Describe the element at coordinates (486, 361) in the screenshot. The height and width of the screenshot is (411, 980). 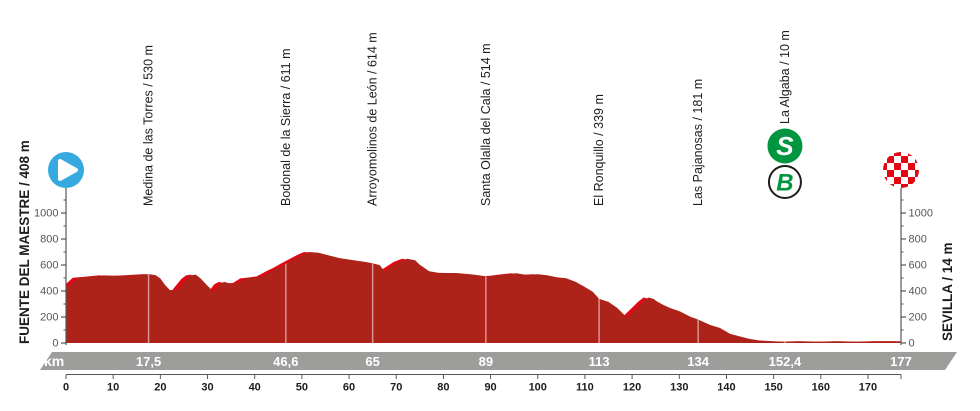
I see `km-band-value: 89` at that location.